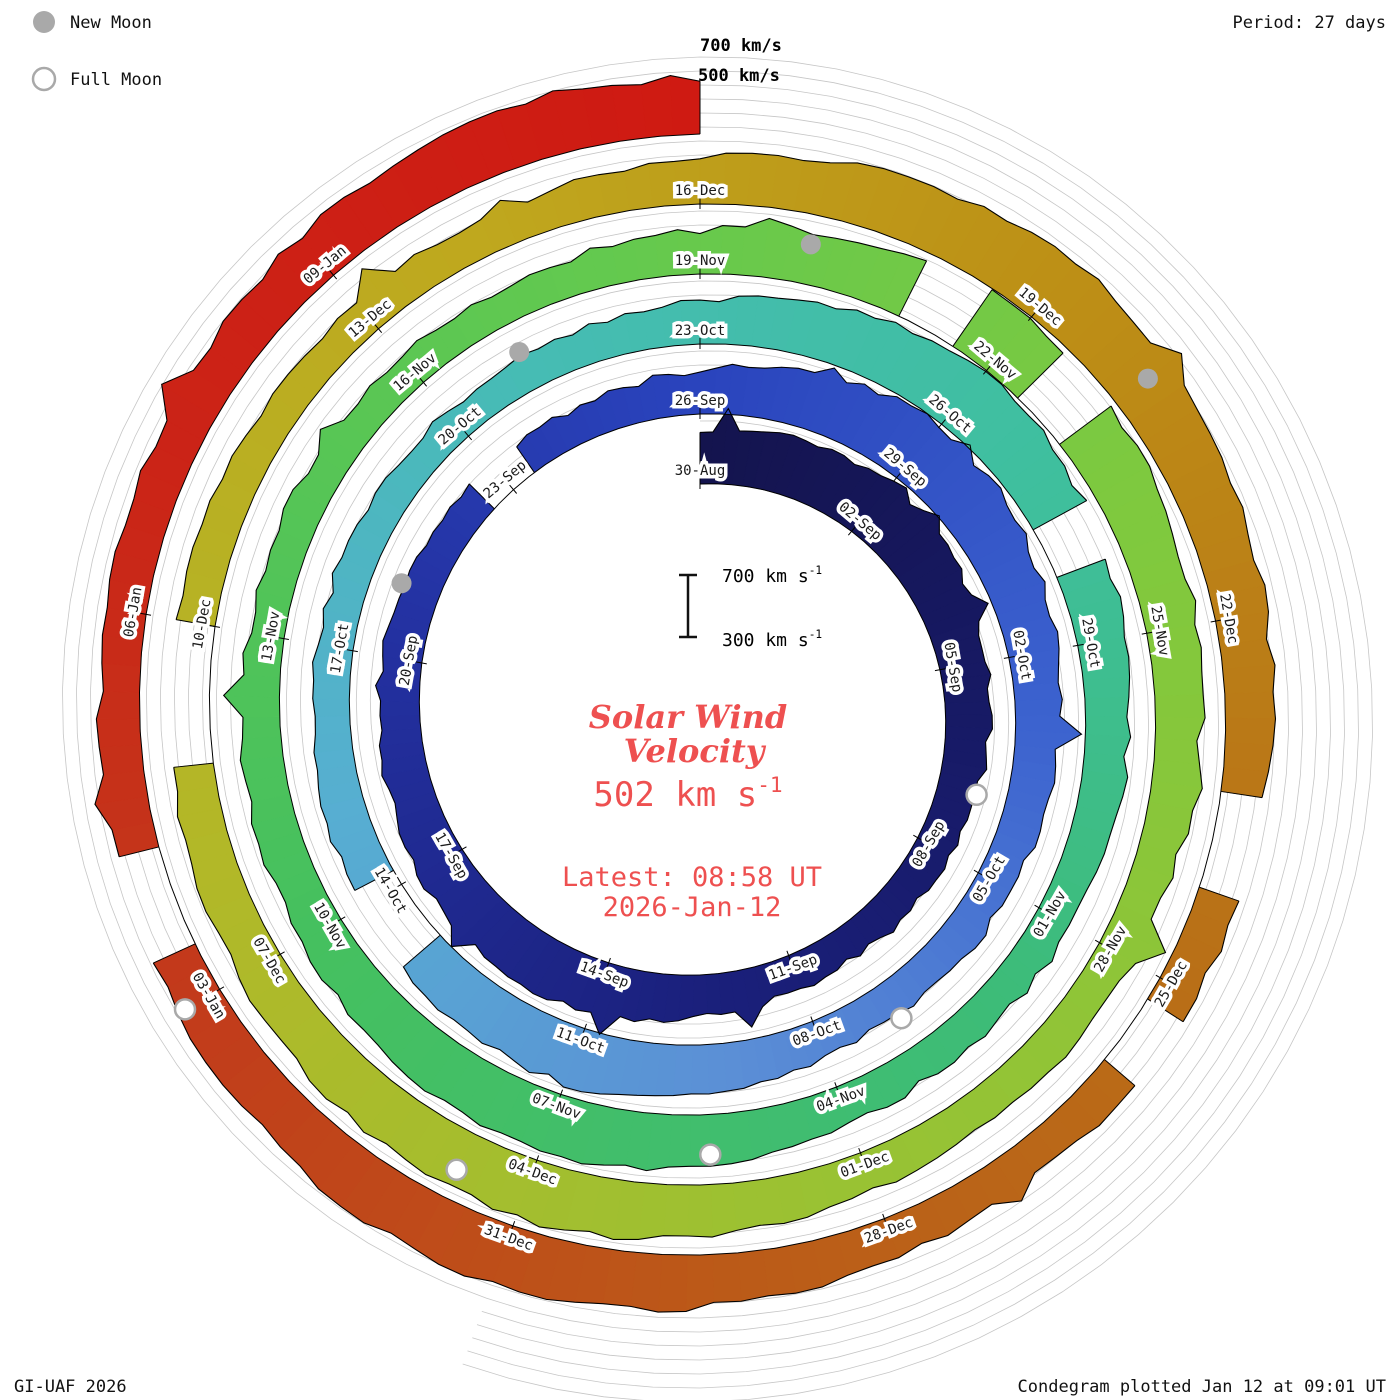 This screenshot has height=1400, width=1400. Describe the element at coordinates (688, 606) in the screenshot. I see `velocity-scale-bar` at that location.